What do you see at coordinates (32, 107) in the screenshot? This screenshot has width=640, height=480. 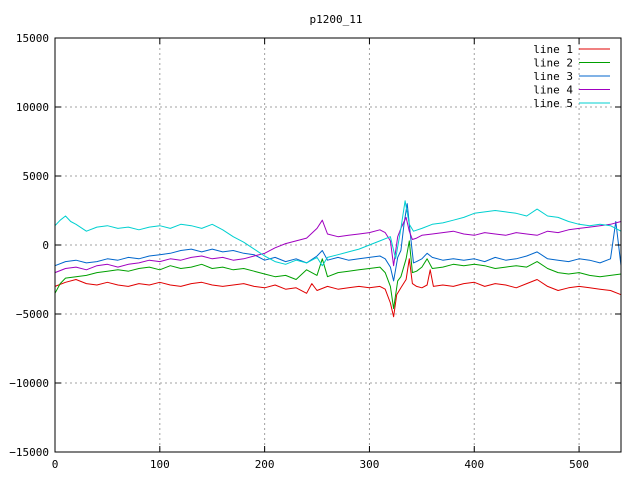 I see `y-tick-label: 10000` at bounding box center [32, 107].